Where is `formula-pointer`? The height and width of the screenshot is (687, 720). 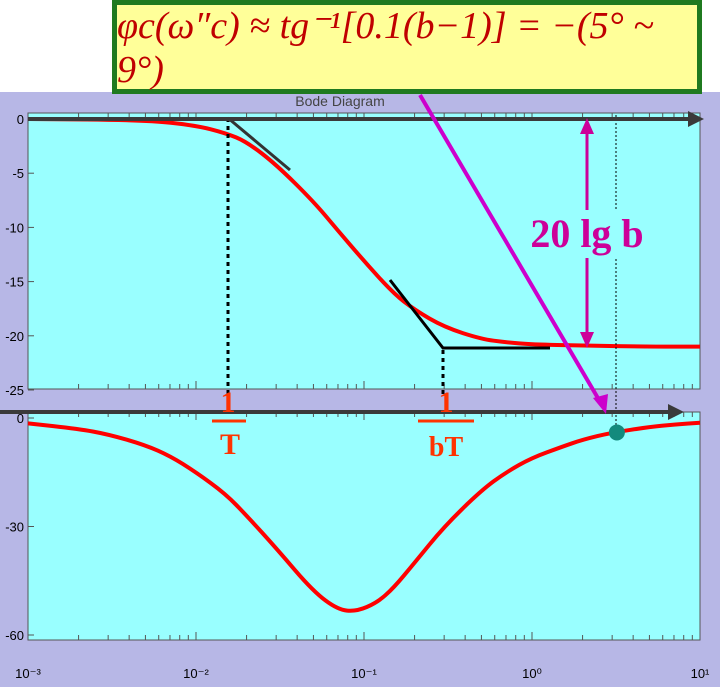 formula-pointer is located at coordinates (511, 250).